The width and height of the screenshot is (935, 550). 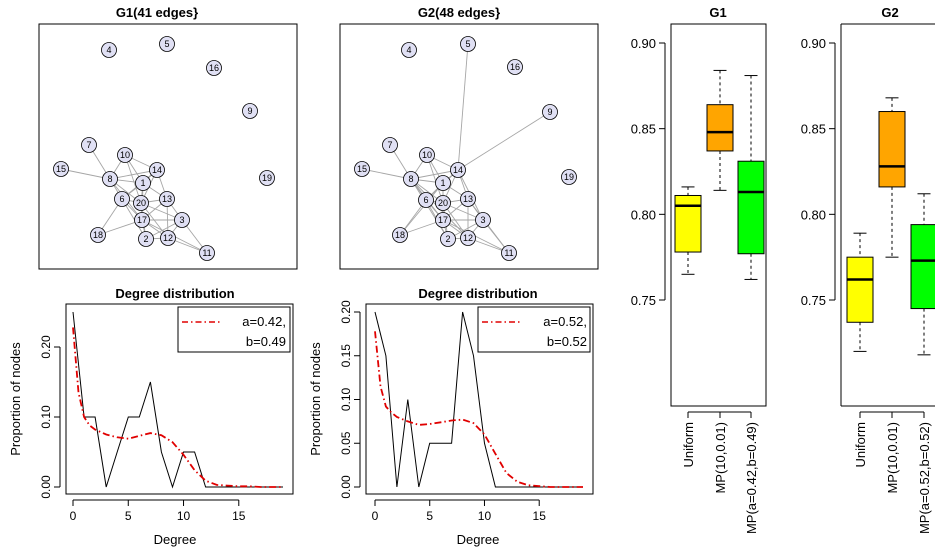 I want to click on legend: a=0.52, b=0.52, so click(x=534, y=329).